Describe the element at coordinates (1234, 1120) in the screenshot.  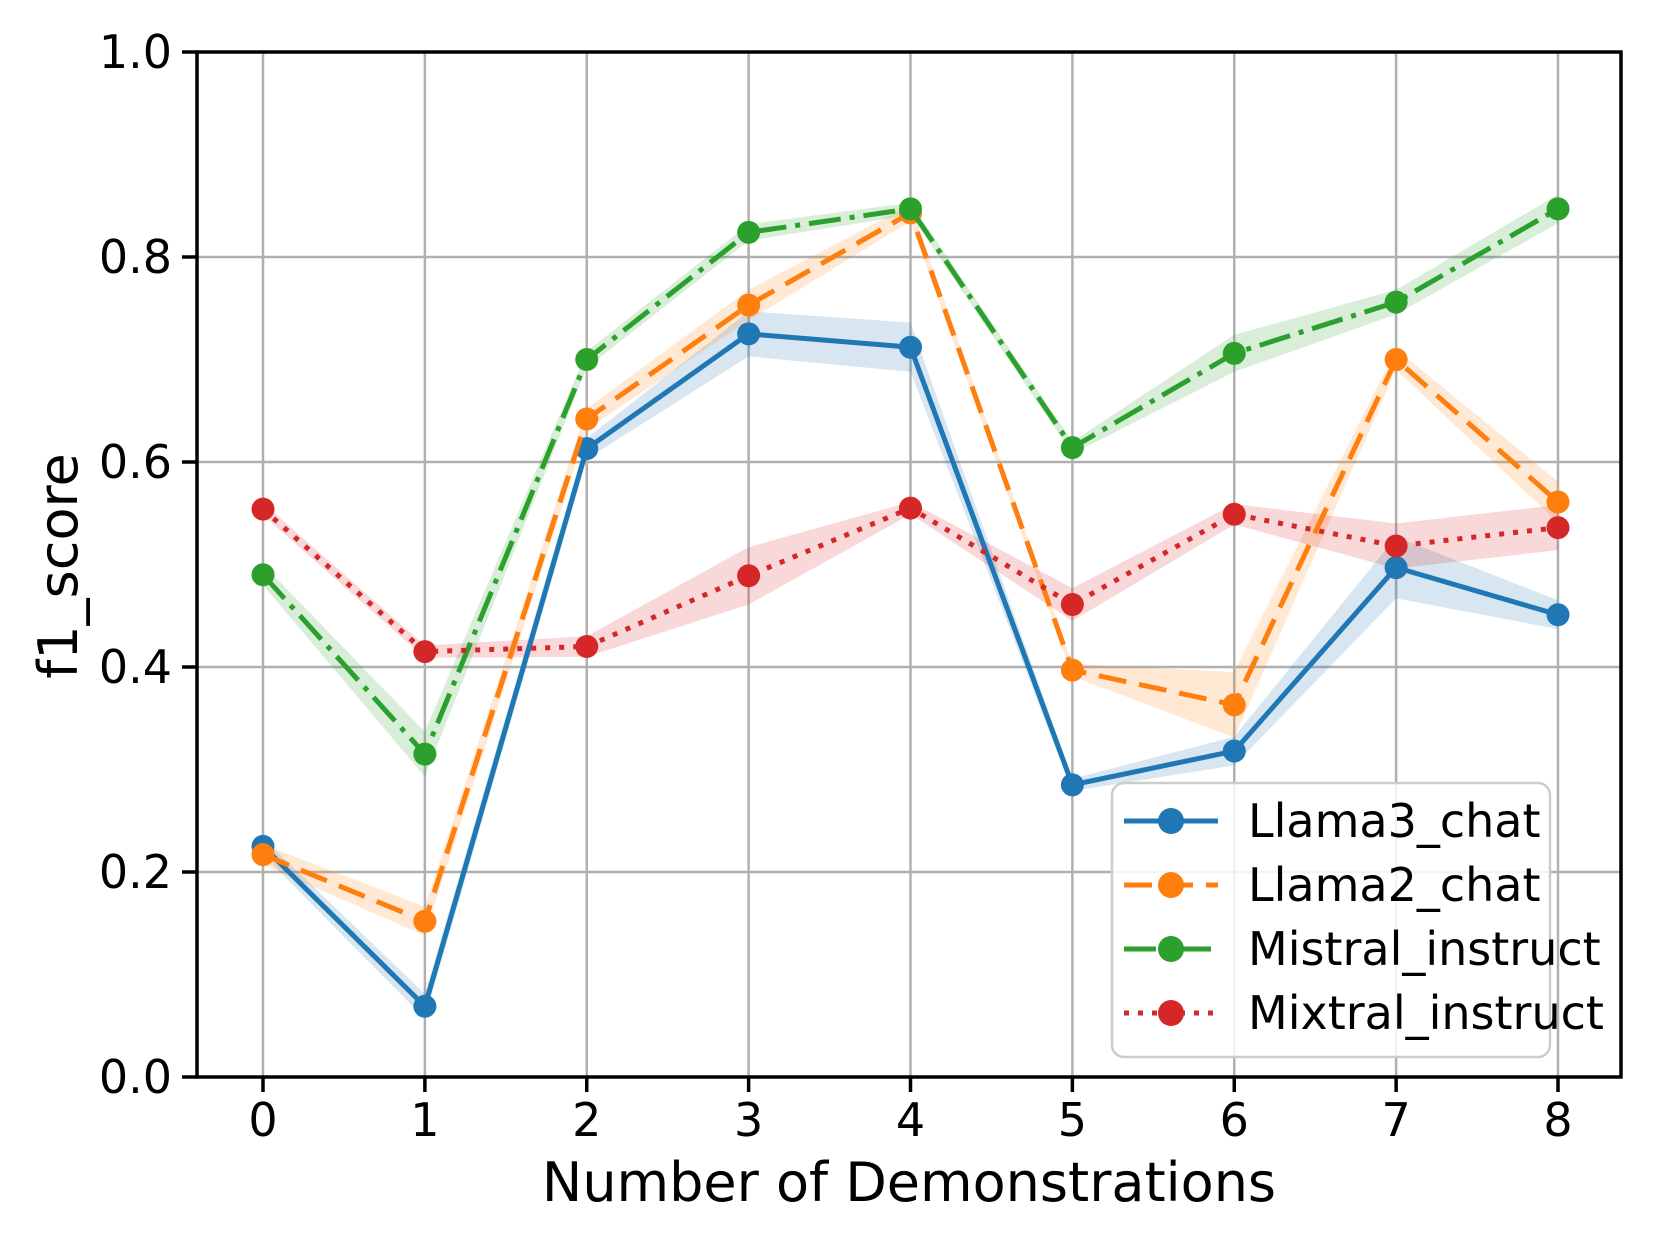
I see `x-tick-label: 6` at that location.